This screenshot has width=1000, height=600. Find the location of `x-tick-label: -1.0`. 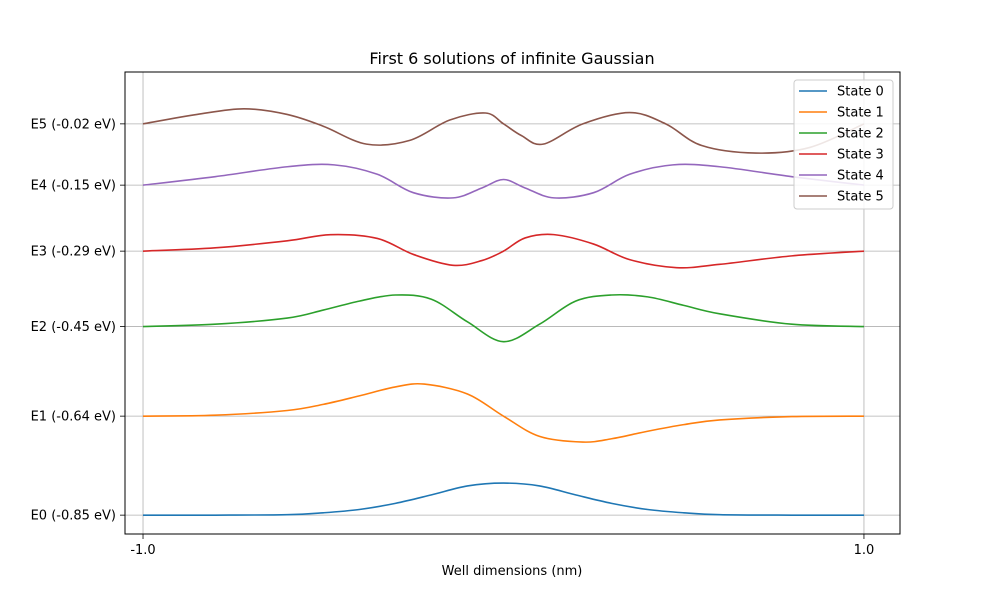

x-tick-label: -1.0 is located at coordinates (142, 550).